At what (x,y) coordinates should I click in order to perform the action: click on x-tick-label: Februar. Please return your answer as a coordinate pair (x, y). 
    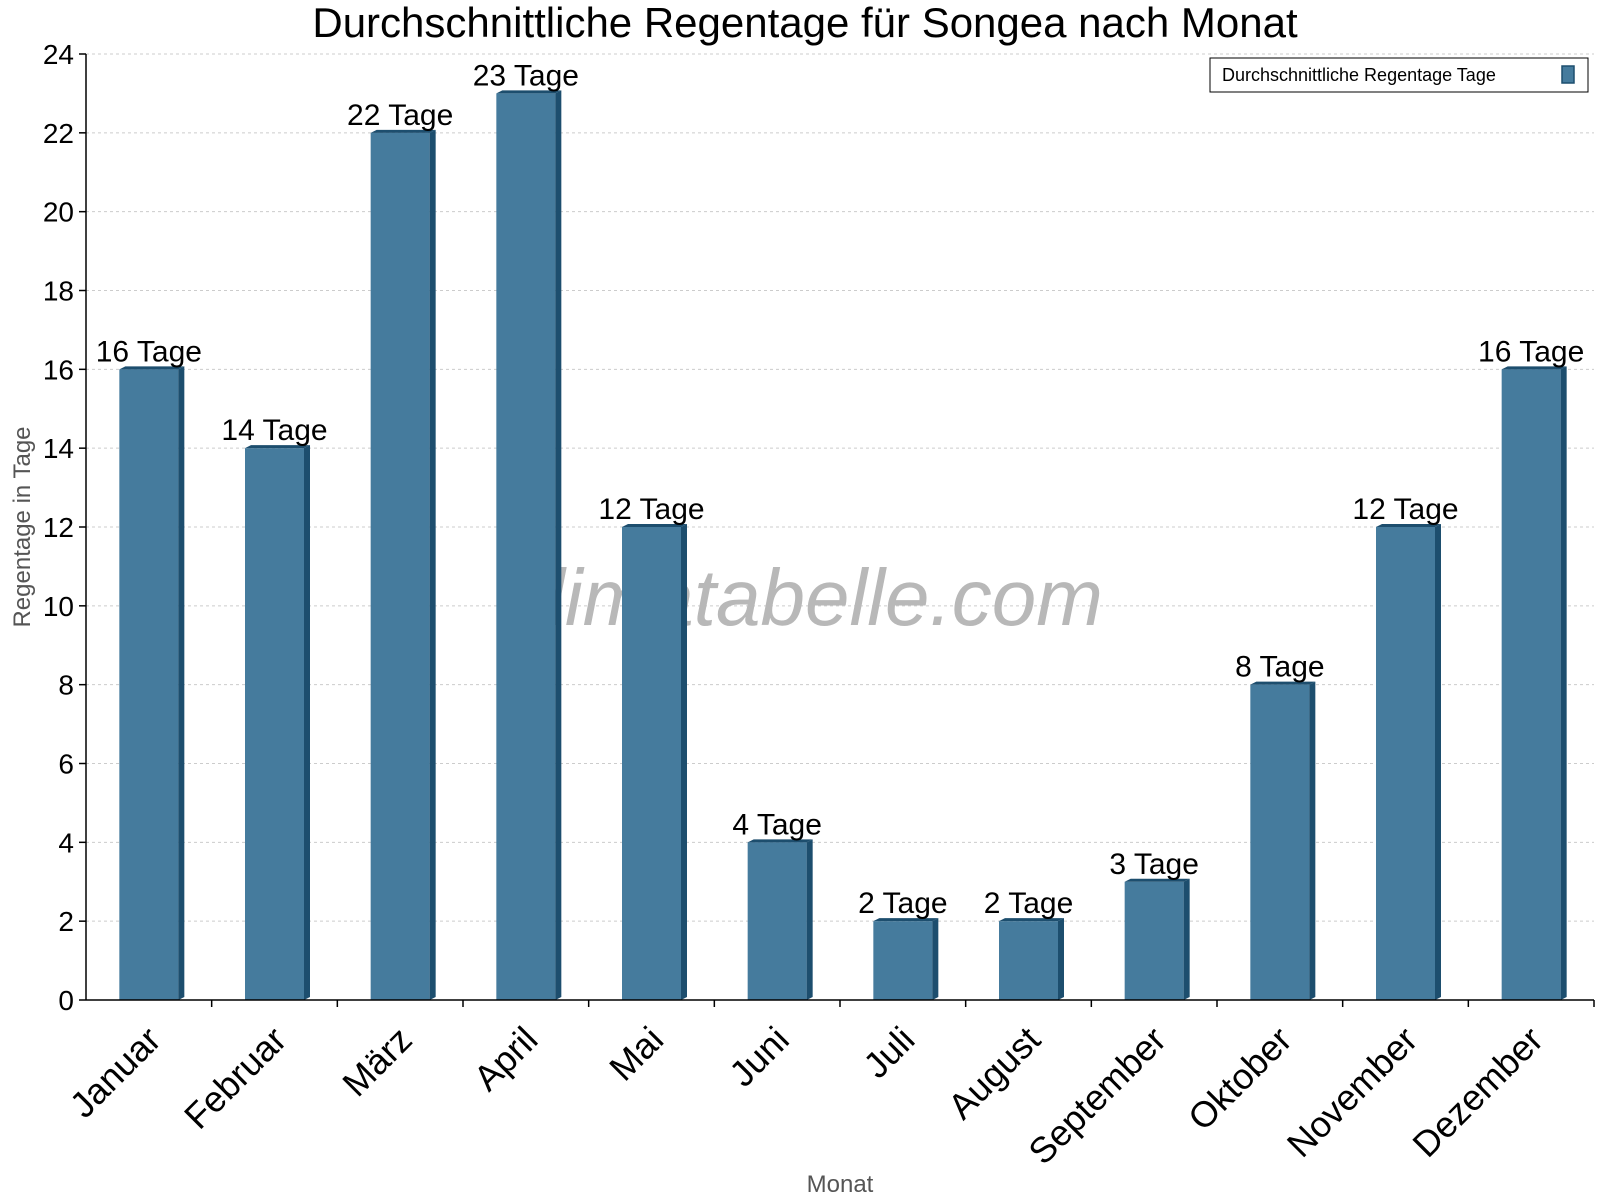
    Looking at the image, I should click on (235, 1078).